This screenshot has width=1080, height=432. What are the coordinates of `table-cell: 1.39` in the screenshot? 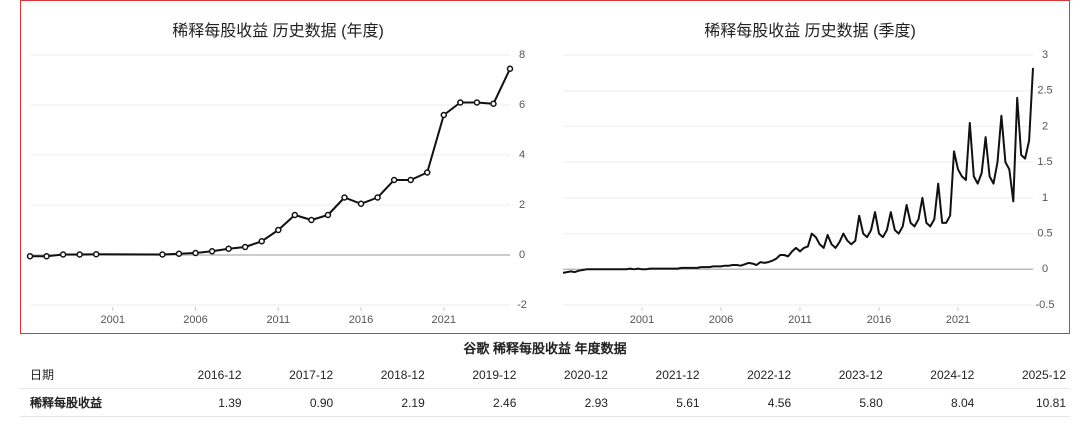 It's located at (200, 402).